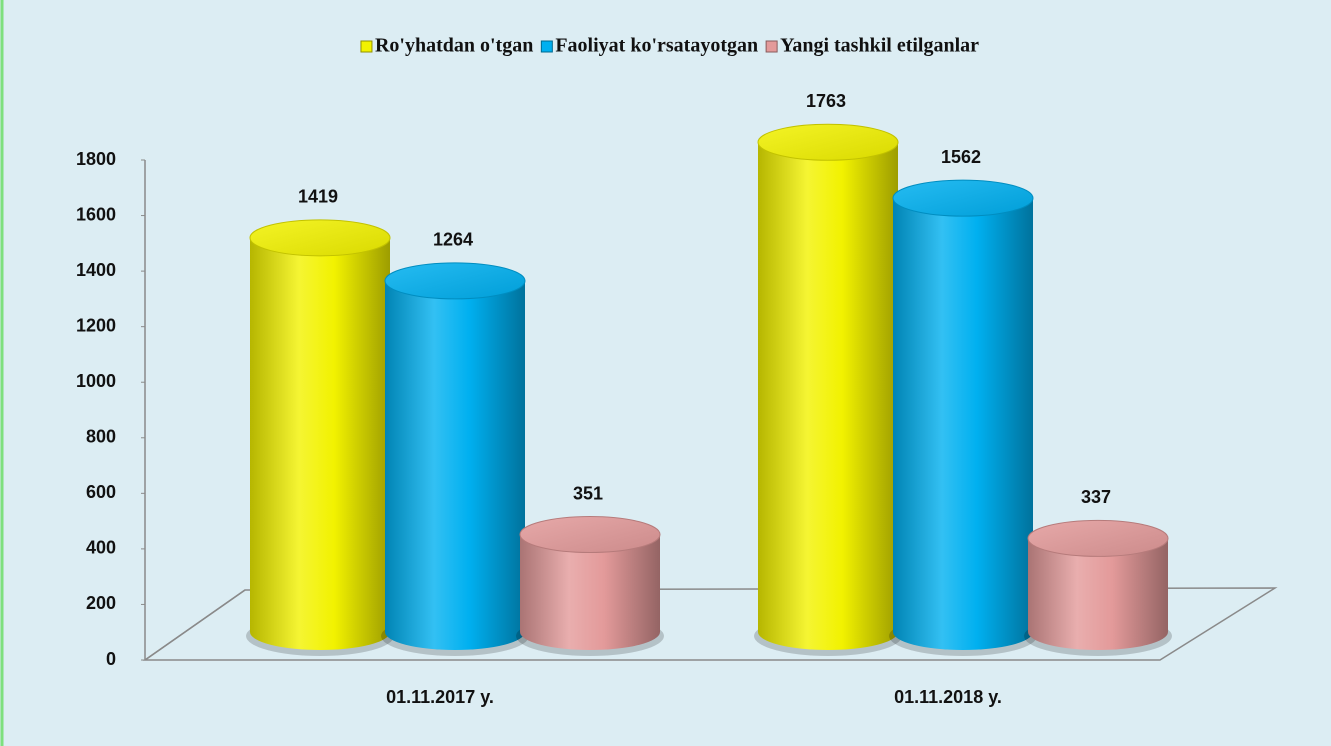 Image resolution: width=1331 pixels, height=746 pixels. What do you see at coordinates (101, 437) in the screenshot?
I see `y-tick-label: 800` at bounding box center [101, 437].